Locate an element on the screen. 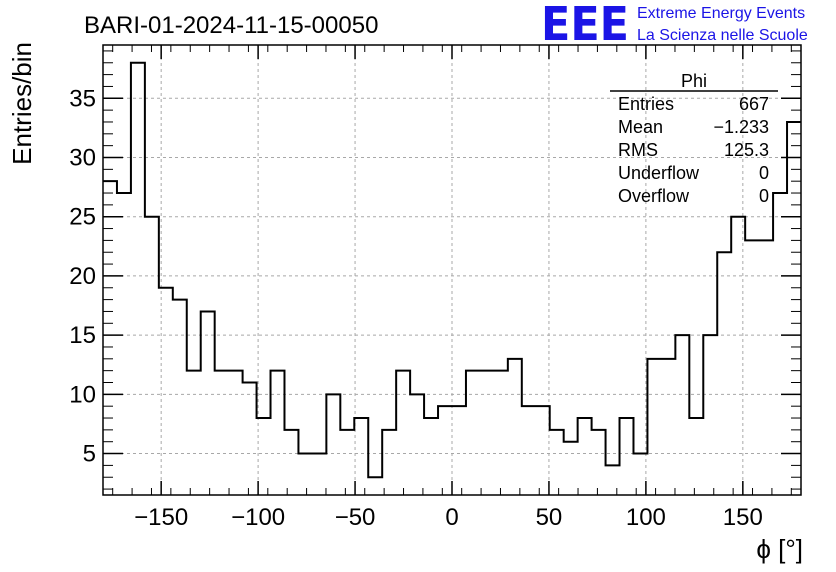 This screenshot has height=572, width=836. y-tick-label: 20 is located at coordinates (82, 276).